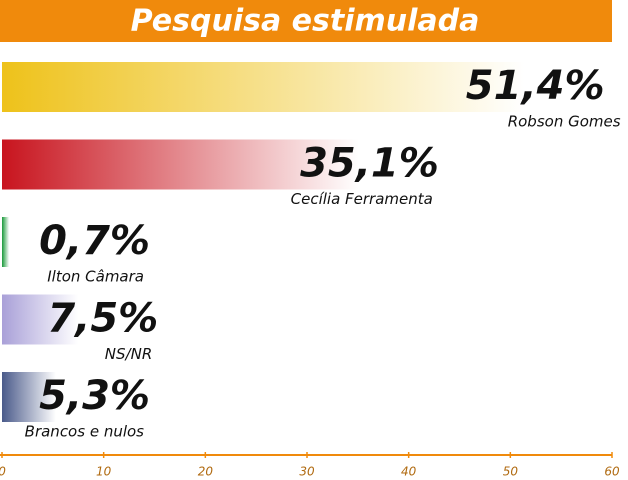  Describe the element at coordinates (612, 472) in the screenshot. I see `x-tick-label: 60` at that location.